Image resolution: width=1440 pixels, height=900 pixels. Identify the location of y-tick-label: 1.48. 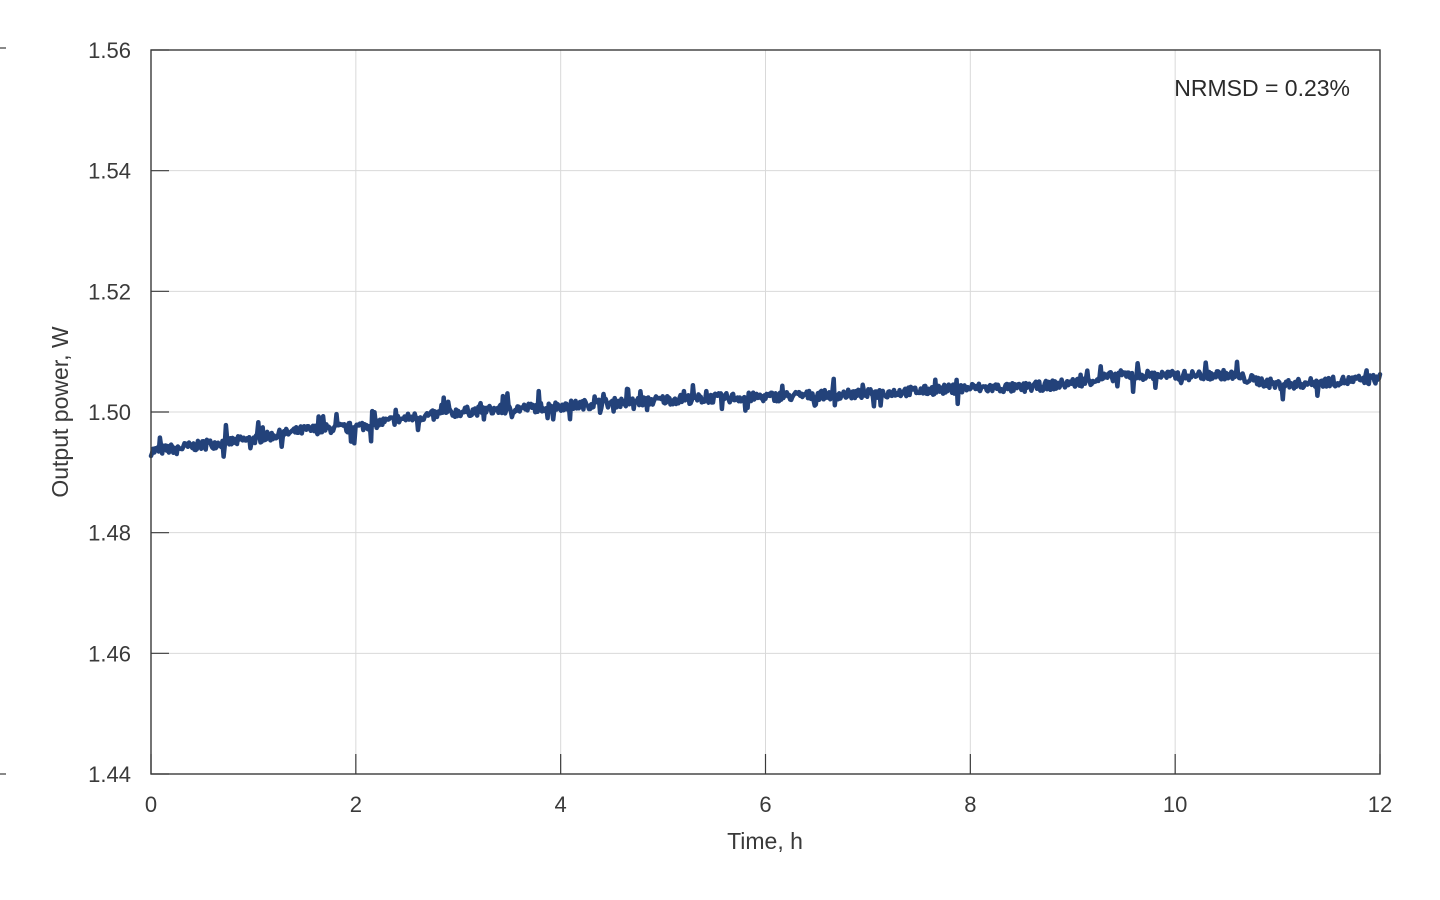
(109, 533).